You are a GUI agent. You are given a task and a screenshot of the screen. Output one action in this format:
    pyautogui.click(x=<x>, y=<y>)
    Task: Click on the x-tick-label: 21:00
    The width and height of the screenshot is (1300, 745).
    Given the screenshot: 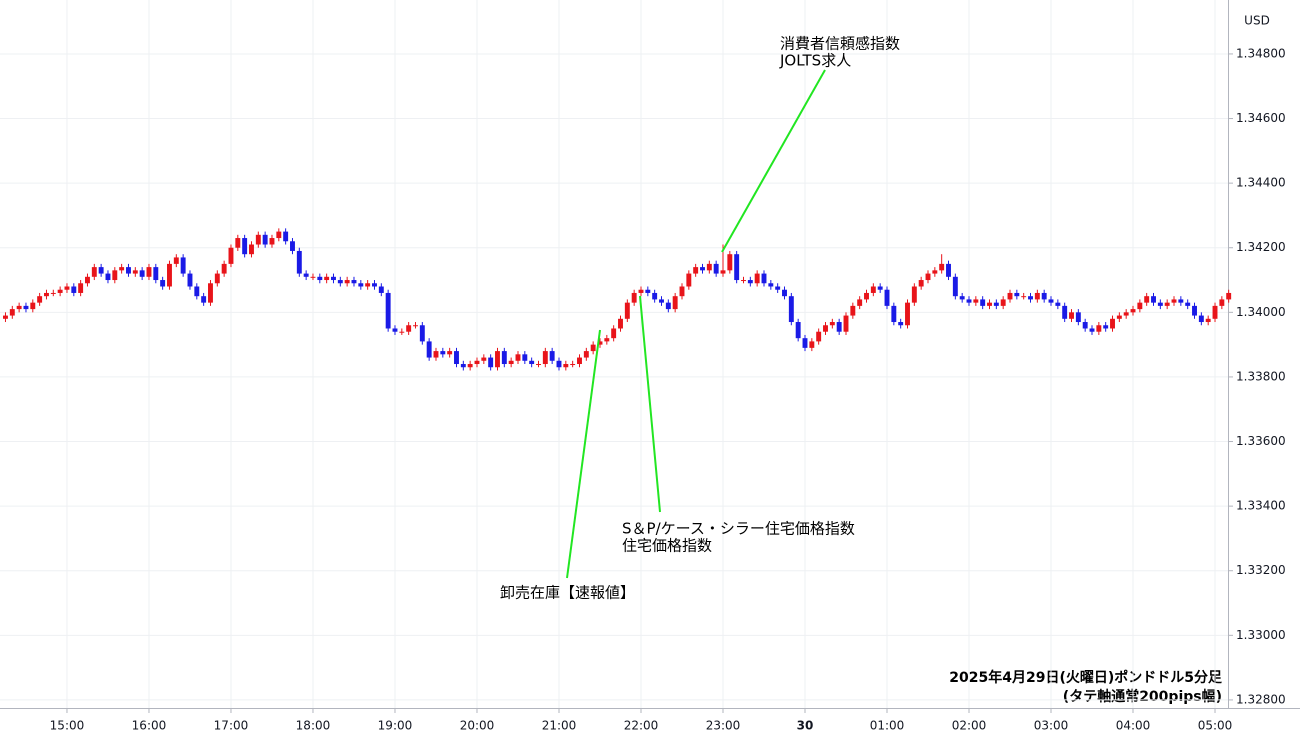 What is the action you would take?
    pyautogui.click(x=559, y=726)
    